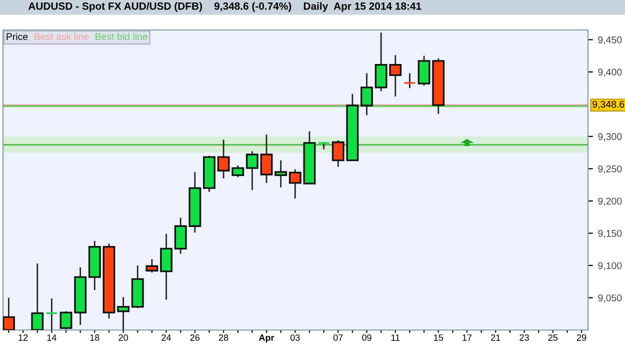 The width and height of the screenshot is (625, 347). What do you see at coordinates (61, 36) in the screenshot?
I see `ref-line-label: Best ask line` at bounding box center [61, 36].